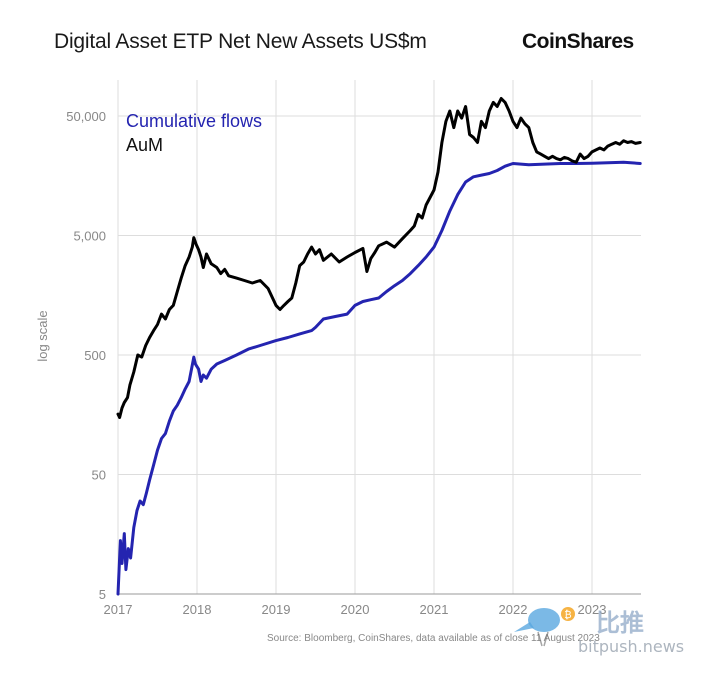  What do you see at coordinates (197, 609) in the screenshot?
I see `x-tick-label: 2018` at bounding box center [197, 609].